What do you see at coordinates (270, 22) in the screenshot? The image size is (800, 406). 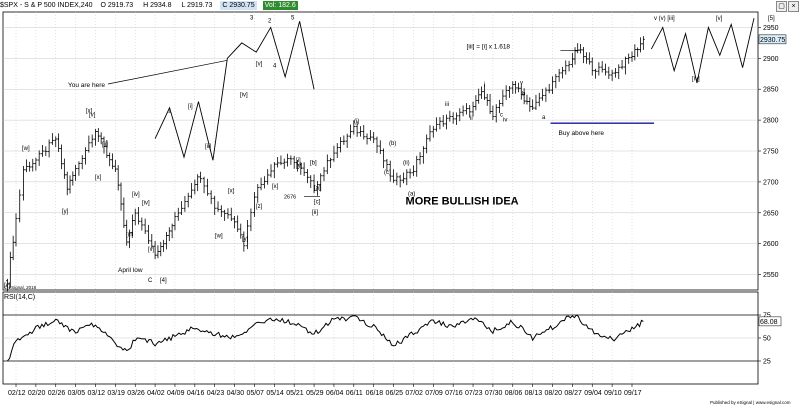 I see `wave-label: 2` at bounding box center [270, 22].